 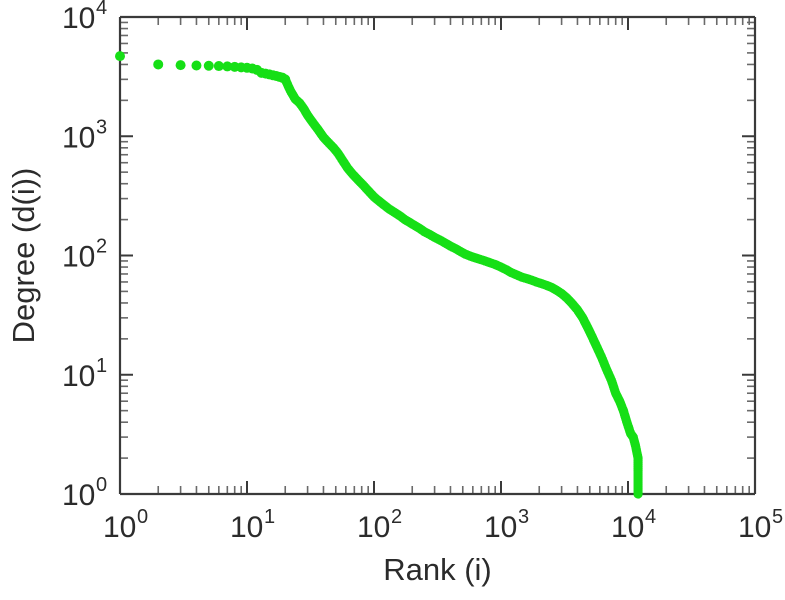 I want to click on x-tick-label-3: 10 3, so click(x=506, y=525).